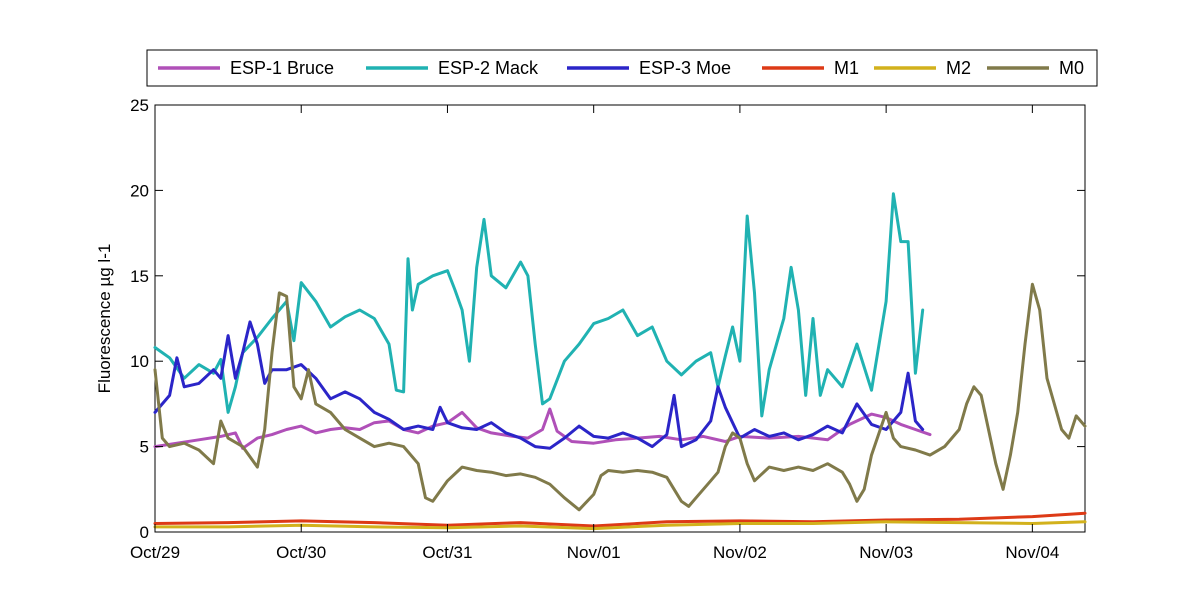  What do you see at coordinates (301, 552) in the screenshot?
I see `x-tick-label: Oct/30` at bounding box center [301, 552].